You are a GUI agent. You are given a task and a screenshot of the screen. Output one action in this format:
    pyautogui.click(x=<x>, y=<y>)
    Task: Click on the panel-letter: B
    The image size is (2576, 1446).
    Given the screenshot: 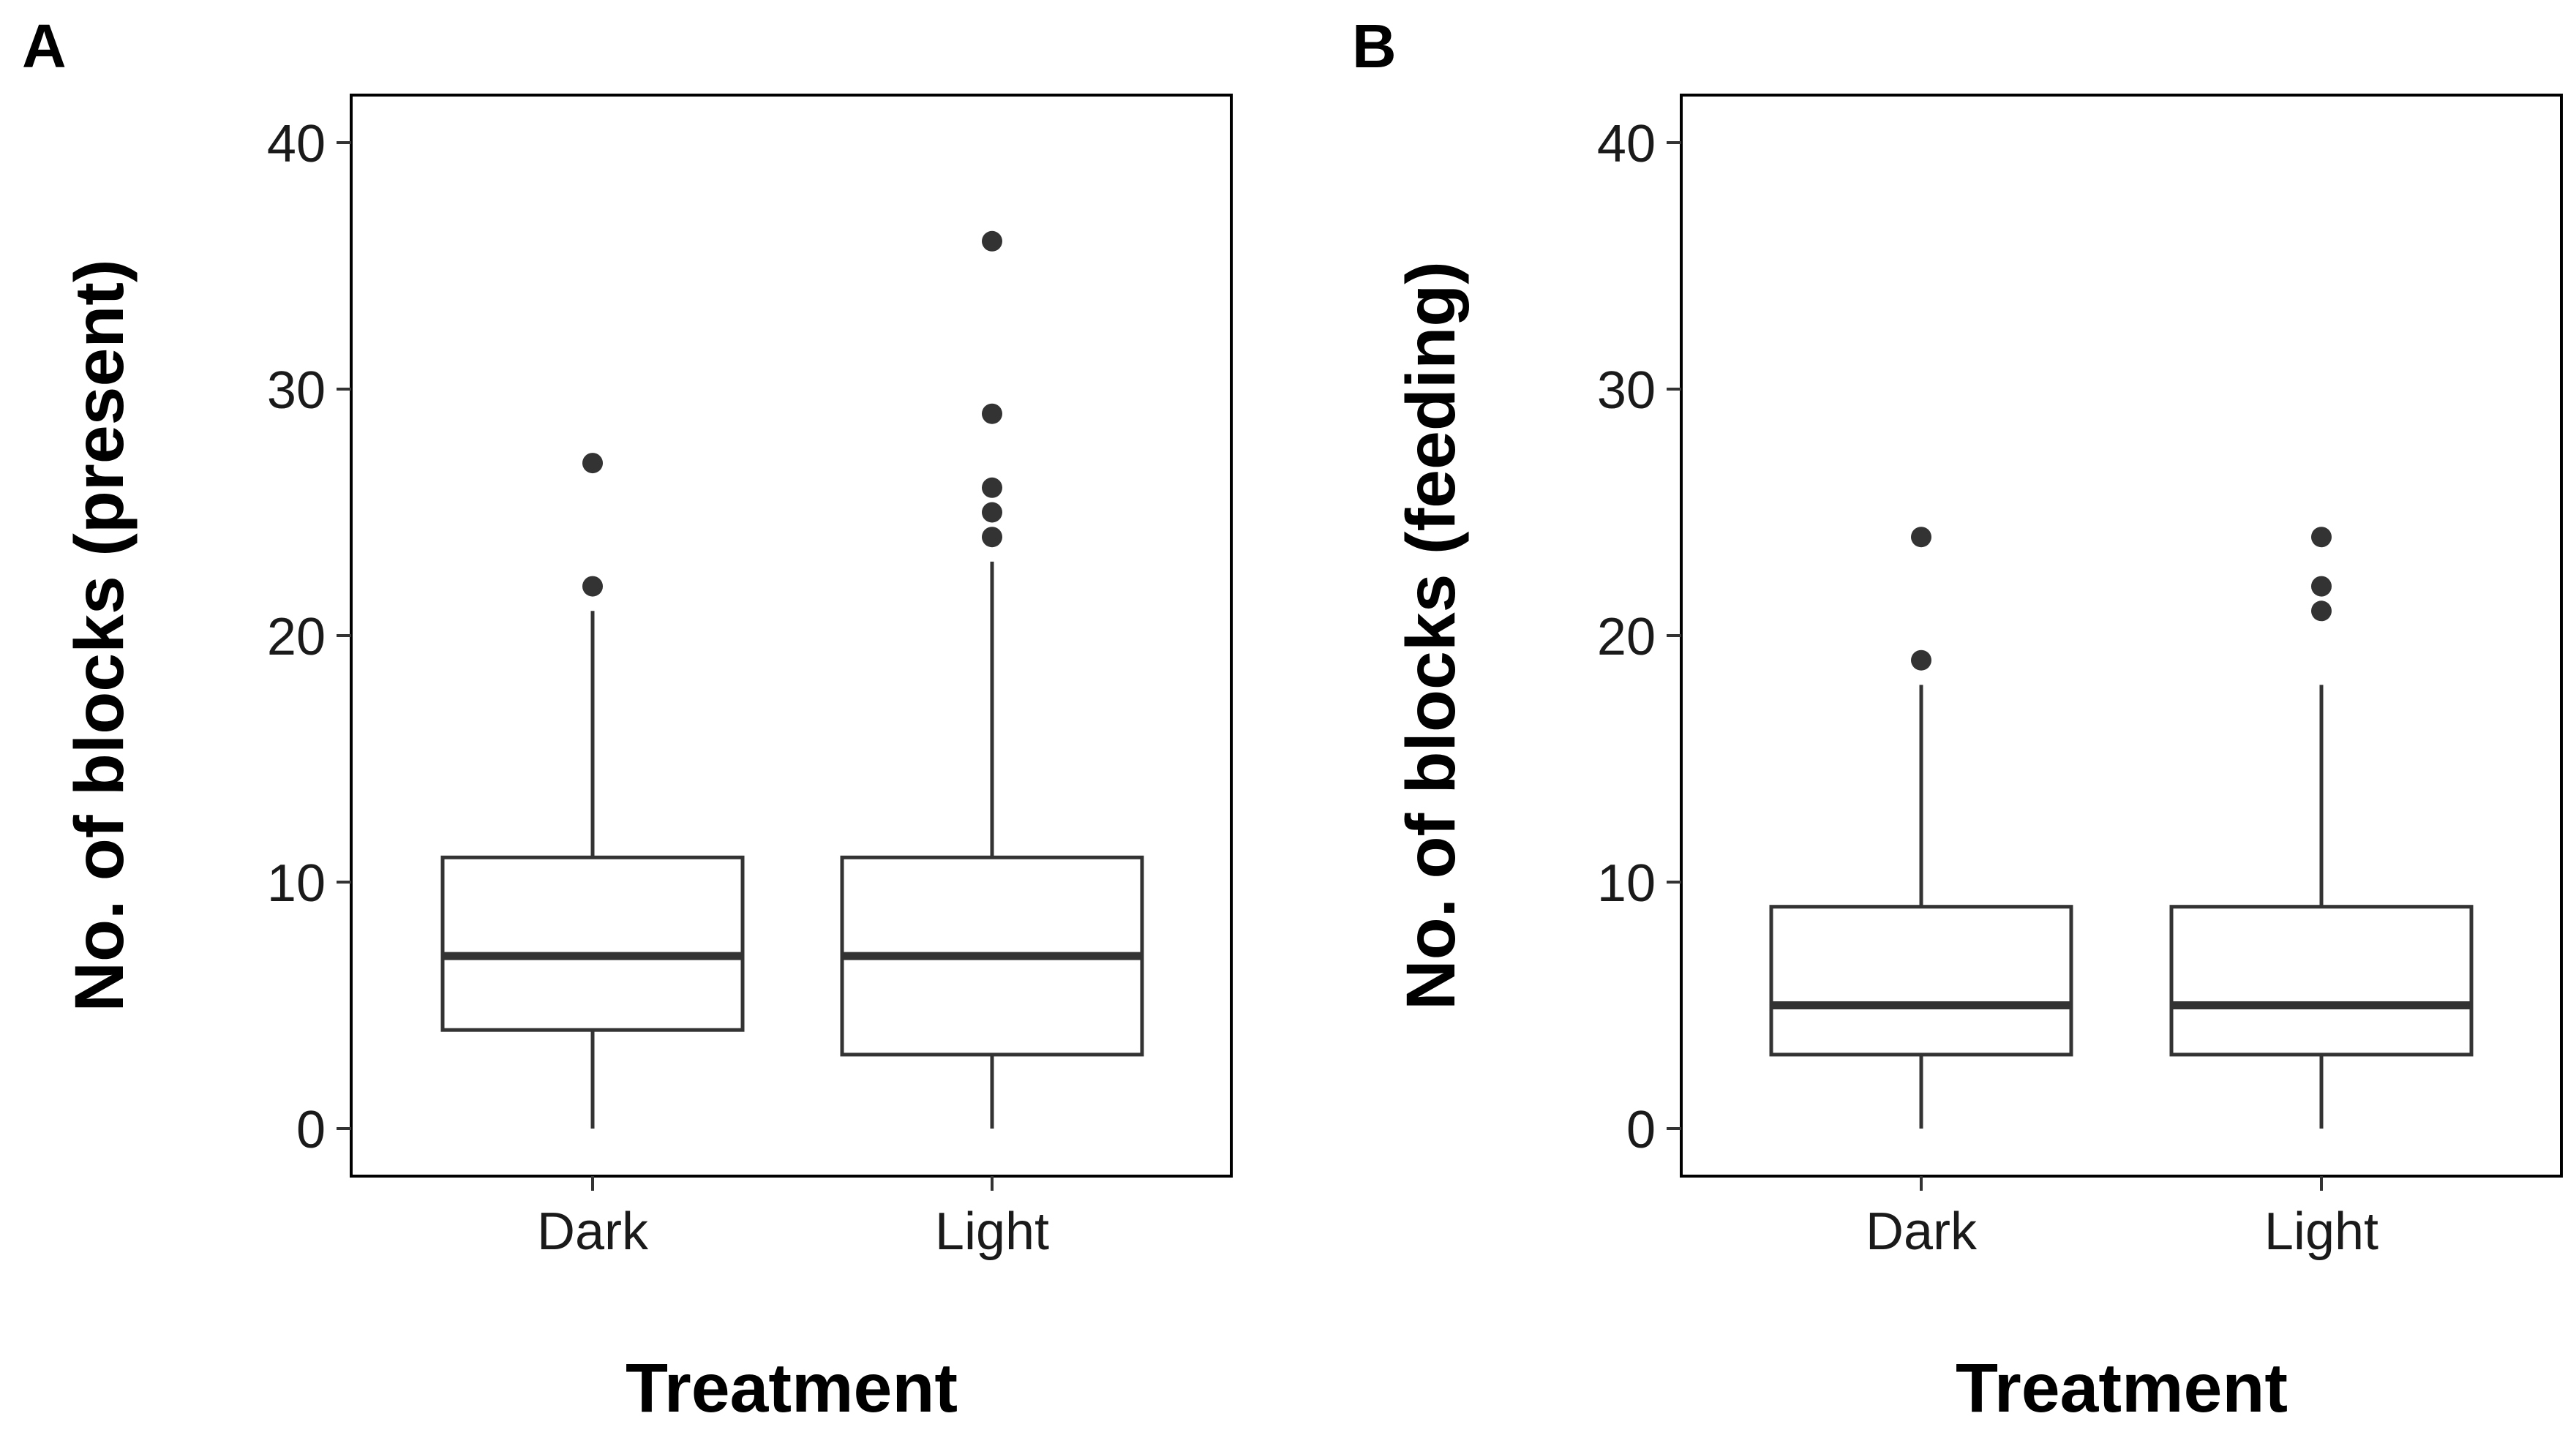 What is the action you would take?
    pyautogui.click(x=1374, y=46)
    